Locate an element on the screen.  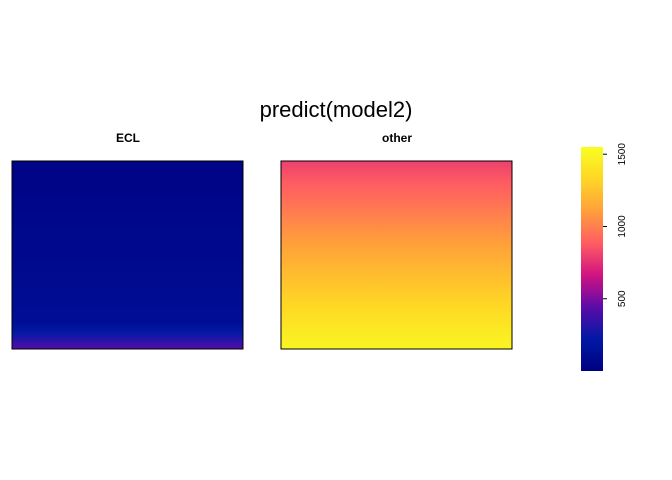
colorbar-legend: 500 1000 1500 is located at coordinates (604, 257).